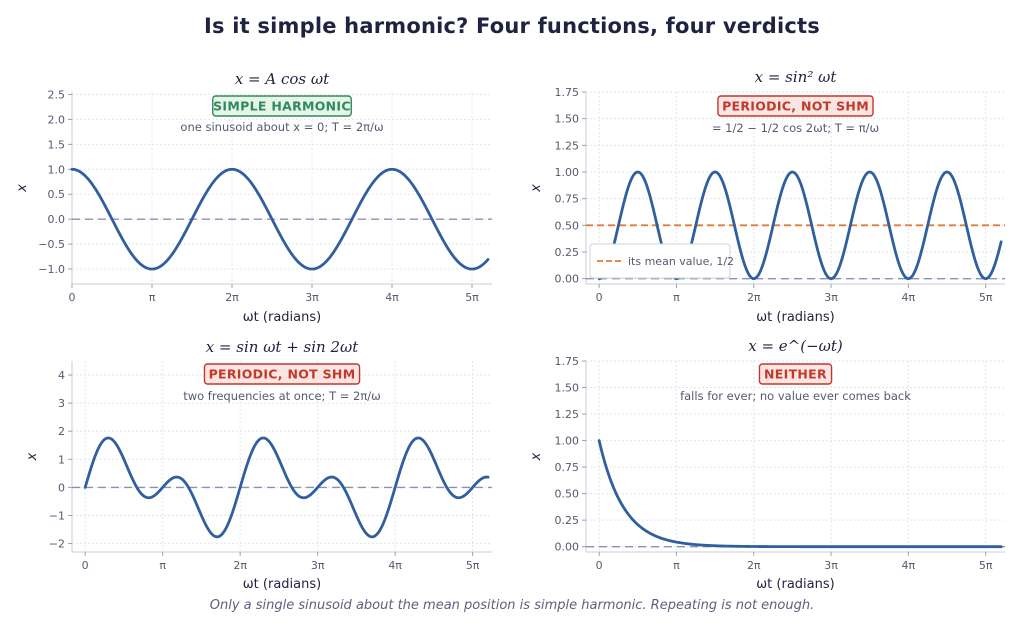 The width and height of the screenshot is (1024, 632). Describe the element at coordinates (61, 431) in the screenshot. I see `y-tick-label: 2` at that location.